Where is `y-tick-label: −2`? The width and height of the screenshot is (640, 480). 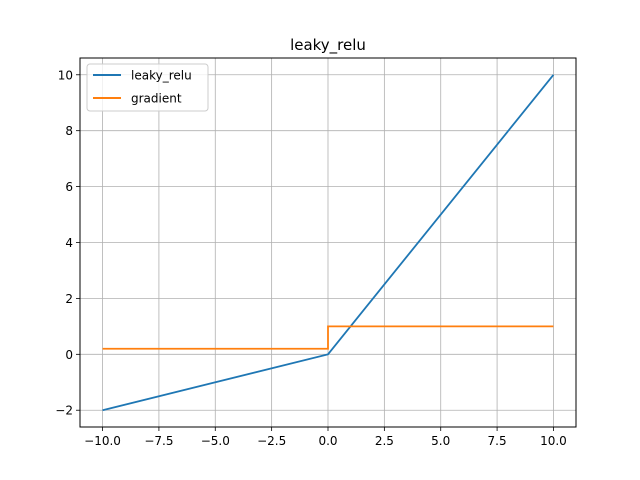 y-tick-label: −2 is located at coordinates (64, 411).